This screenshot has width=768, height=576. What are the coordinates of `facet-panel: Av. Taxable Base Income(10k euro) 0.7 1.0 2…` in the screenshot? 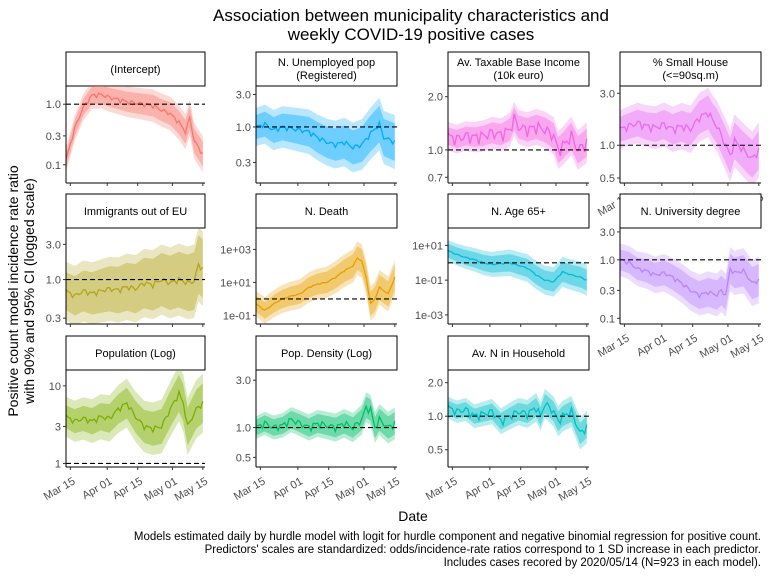 It's located at (509, 118).